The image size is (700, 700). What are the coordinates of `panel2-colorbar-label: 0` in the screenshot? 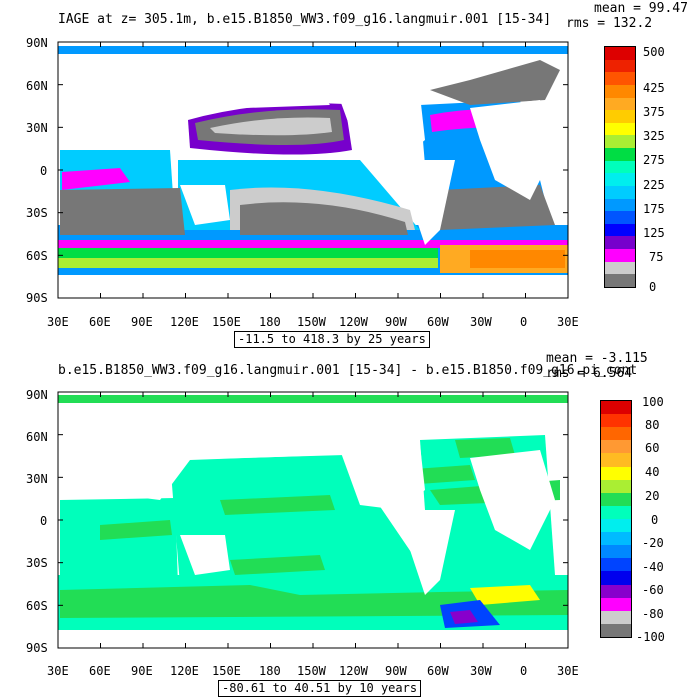 It's located at (655, 520).